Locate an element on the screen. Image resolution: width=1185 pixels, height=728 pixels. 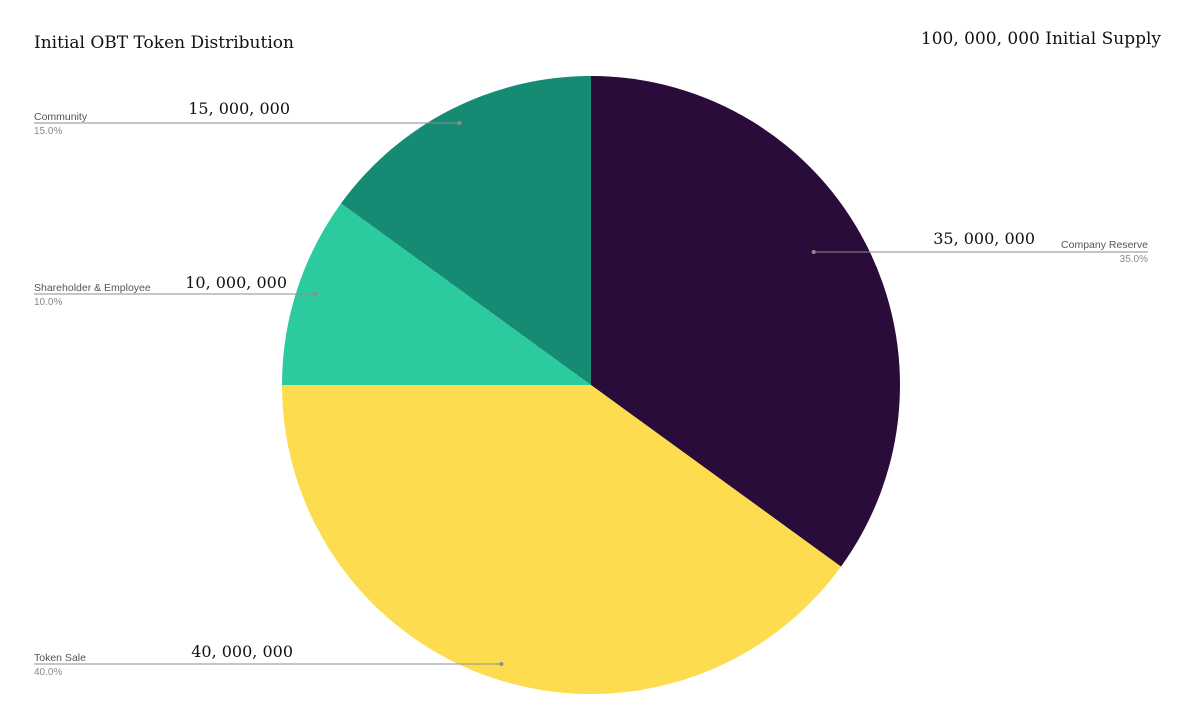
slice-value-label: 35, 000, 000 is located at coordinates (984, 238).